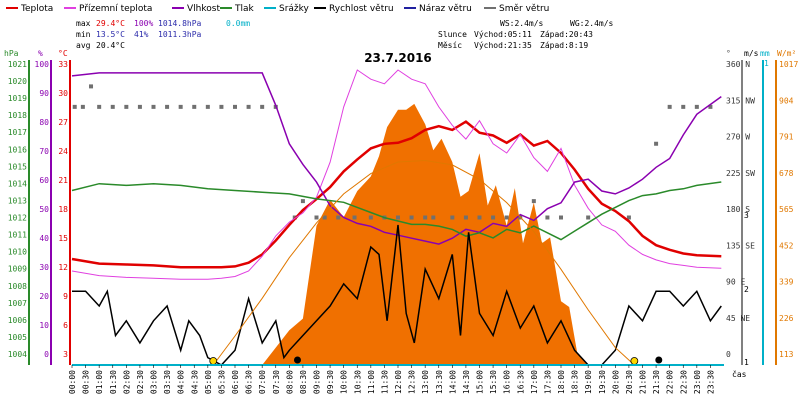 The image size is (800, 400). I want to click on sun-set: Západ:20:43, so click(566, 34).